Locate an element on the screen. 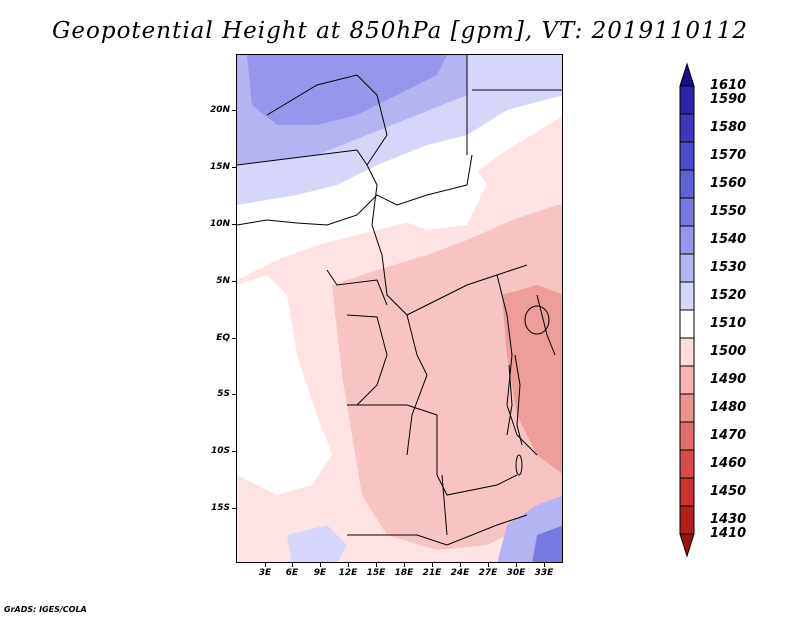 The height and width of the screenshot is (618, 800). lat-label-5n: 5N is located at coordinates (223, 281).